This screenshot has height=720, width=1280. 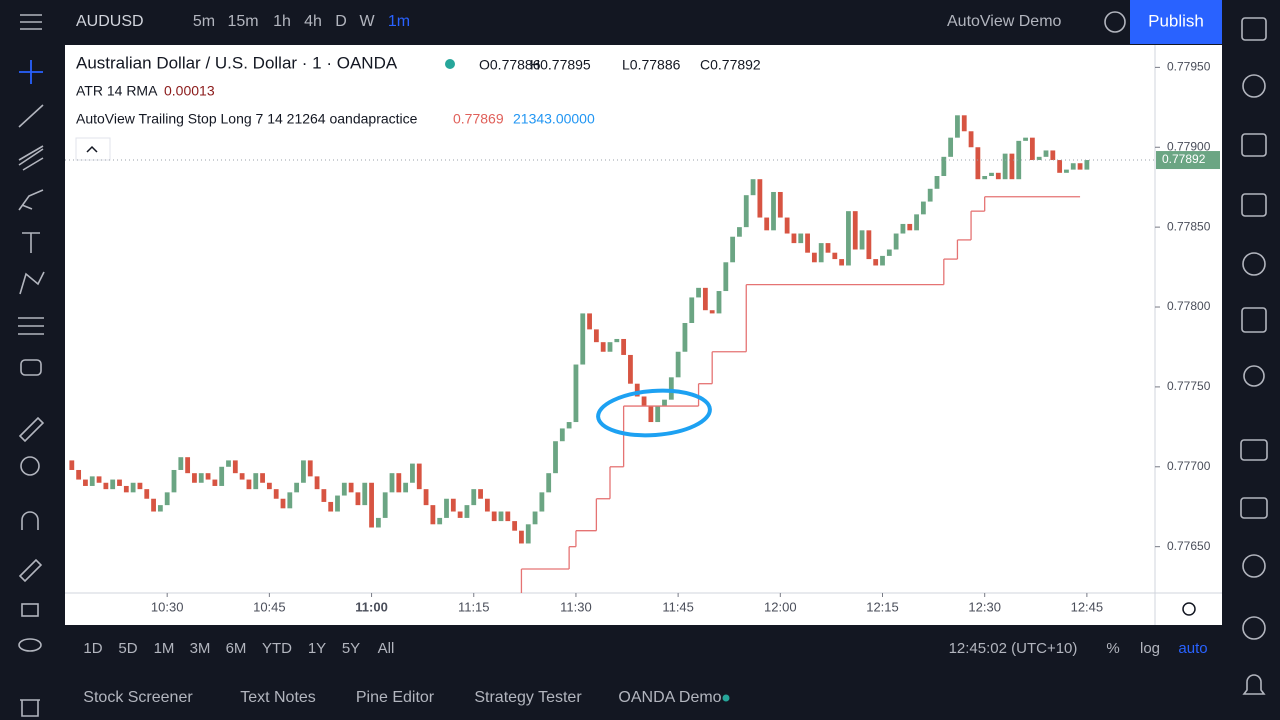 I want to click on menu-icon, so click(x=31, y=22).